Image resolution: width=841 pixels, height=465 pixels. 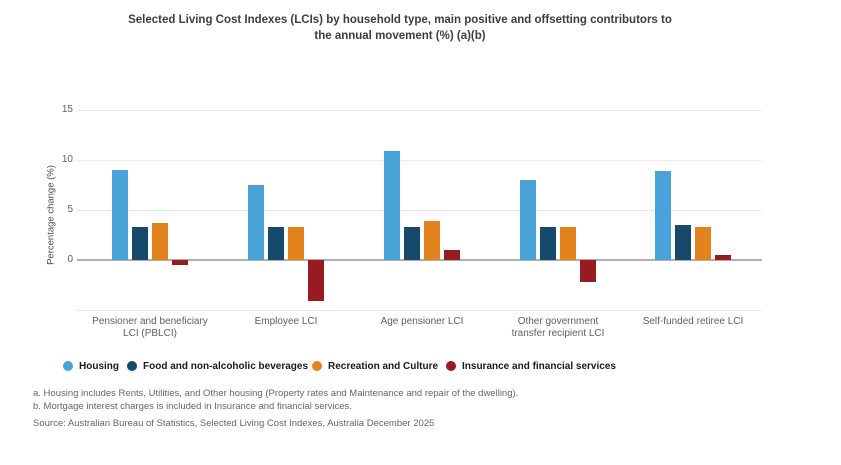 I want to click on legend-item-food-and-non-alcoholic-beverages: Food and non-alcoholic beverages, so click(x=217, y=366).